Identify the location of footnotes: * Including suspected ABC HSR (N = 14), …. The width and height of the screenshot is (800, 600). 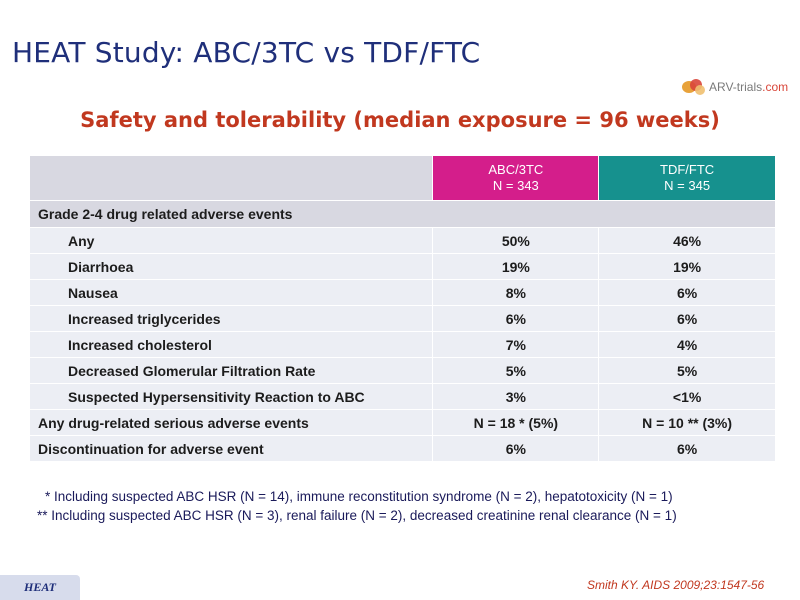
(357, 506).